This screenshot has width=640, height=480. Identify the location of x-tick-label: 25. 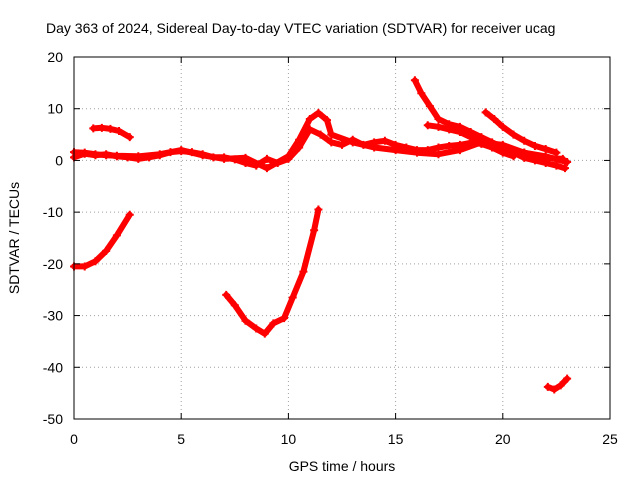
(610, 439).